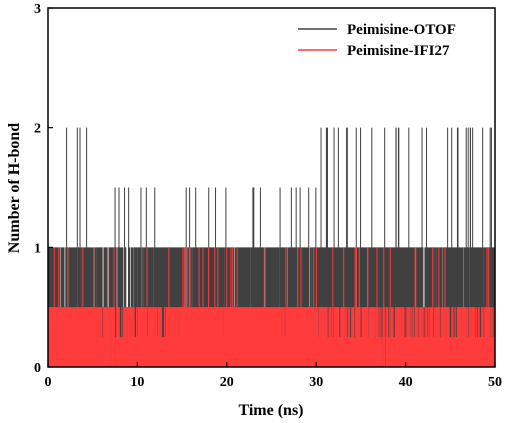  I want to click on x-axis: 0 10 20 30 40 50, so click(273, 376).